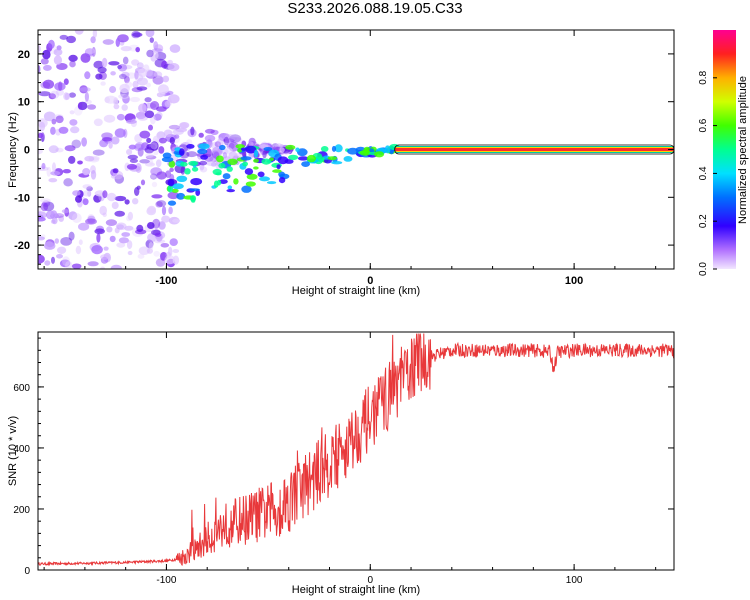  I want to click on tone-ridge, so click(534, 149).